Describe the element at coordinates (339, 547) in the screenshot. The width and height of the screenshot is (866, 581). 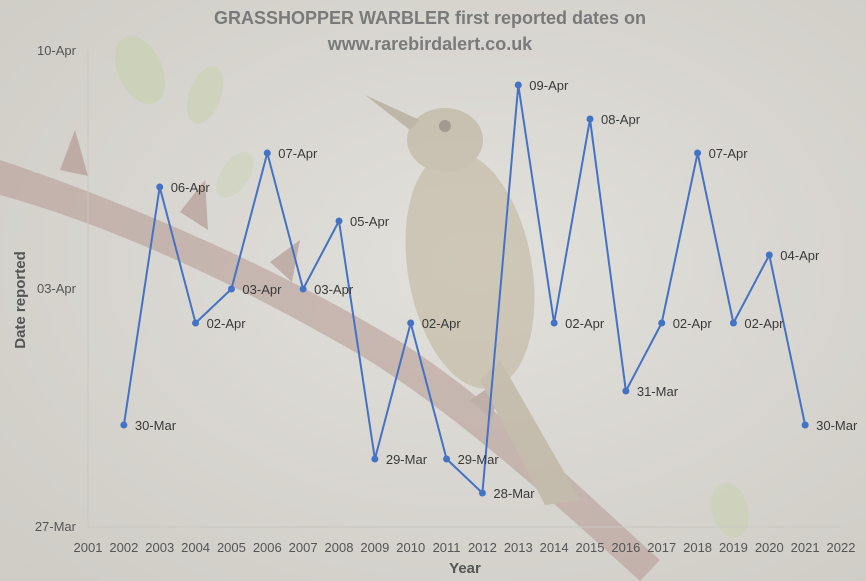
I see `x-tick-label: 2008` at that location.